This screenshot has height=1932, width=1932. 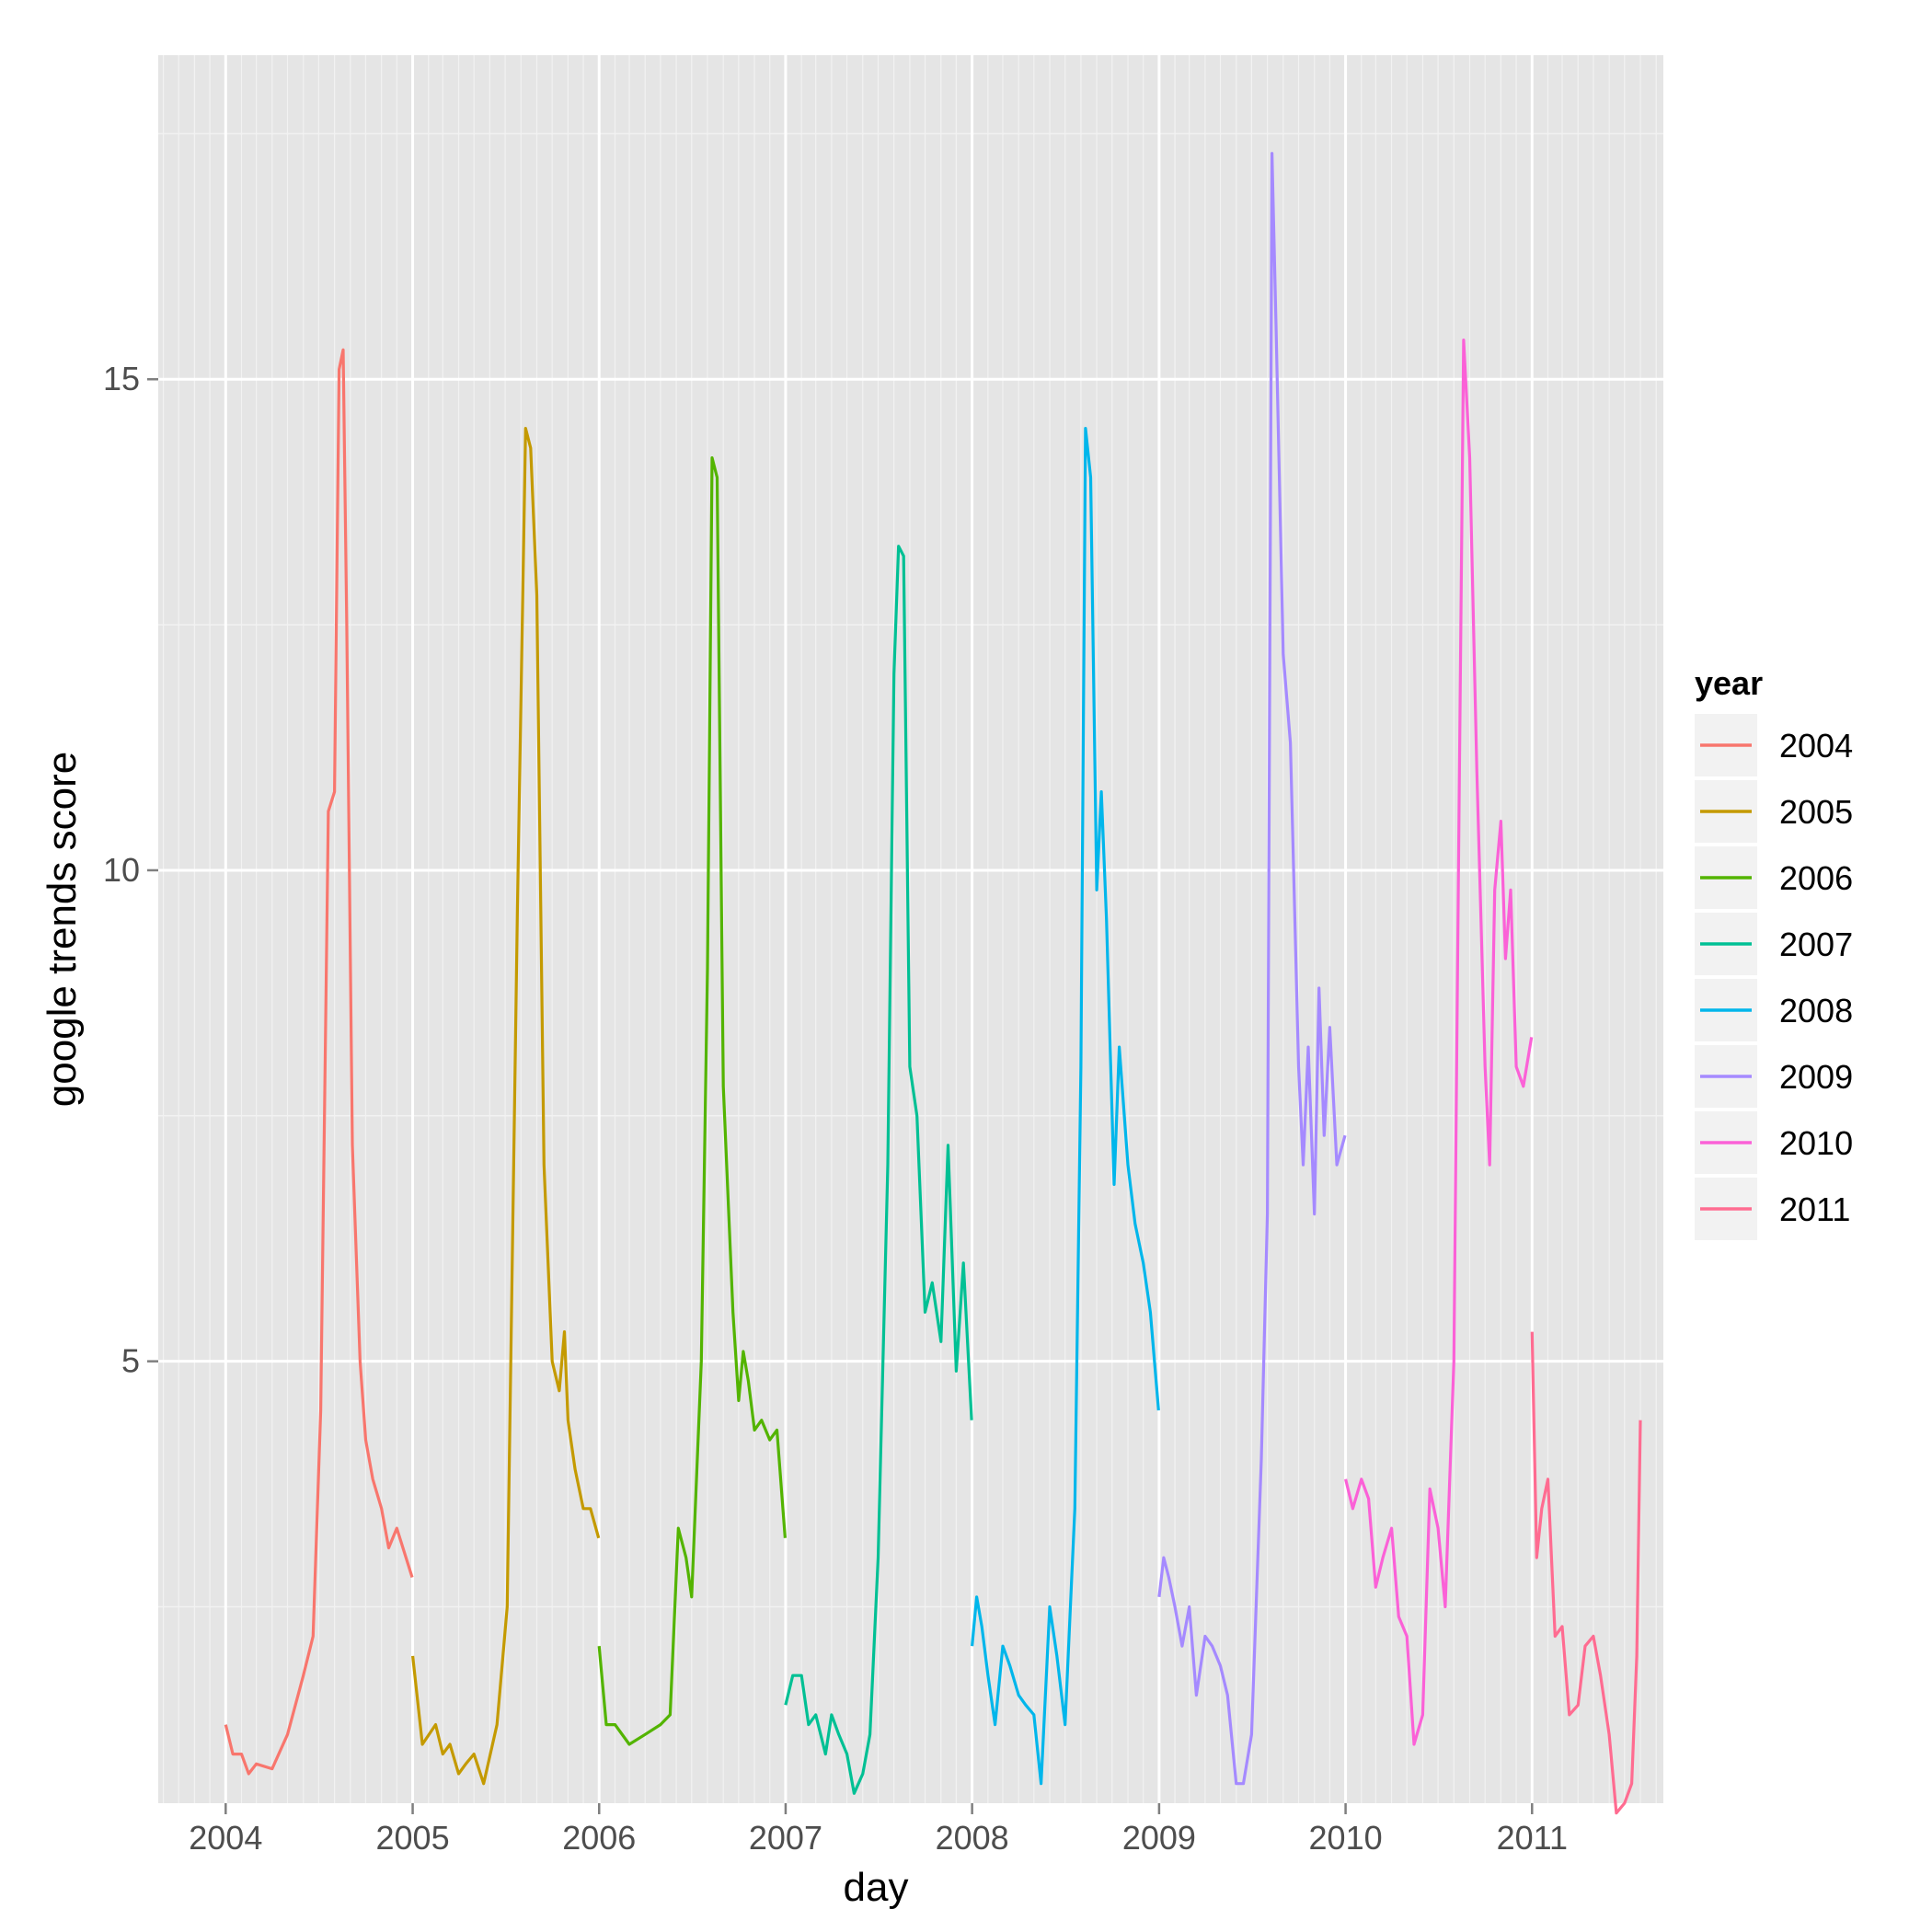 I want to click on series-line-2011, so click(x=1586, y=1573).